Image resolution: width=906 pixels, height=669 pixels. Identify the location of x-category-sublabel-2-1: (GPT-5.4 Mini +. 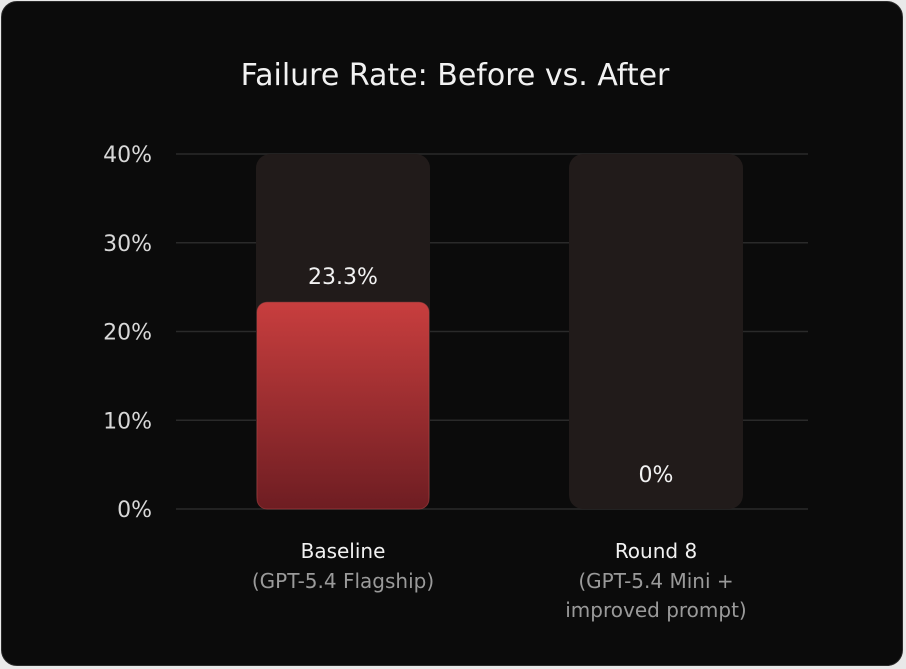
(655, 581).